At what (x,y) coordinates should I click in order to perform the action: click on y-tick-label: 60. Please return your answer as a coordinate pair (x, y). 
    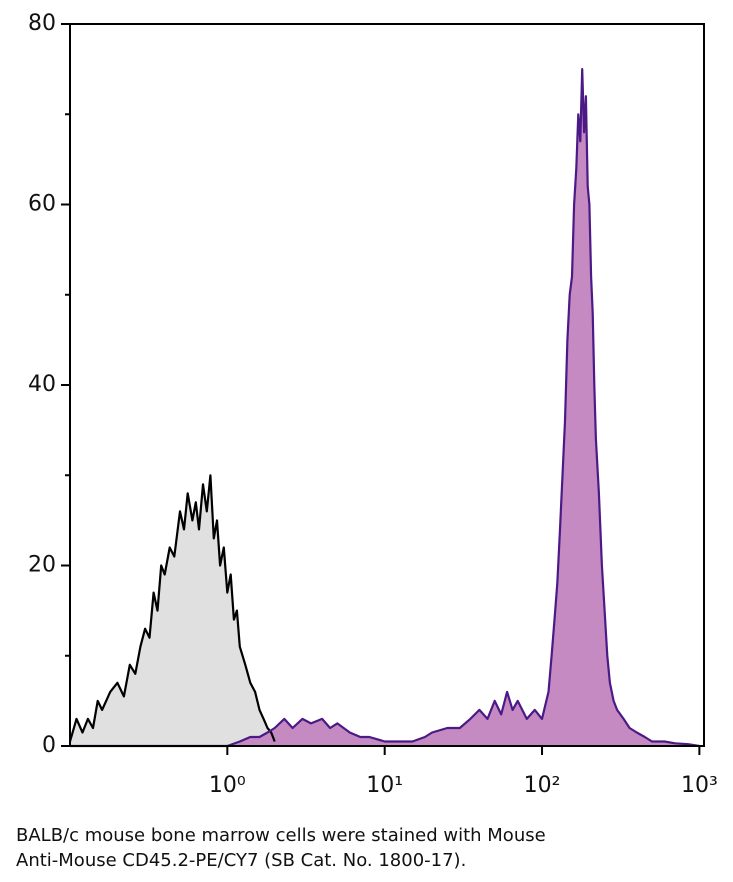
    Looking at the image, I should click on (42, 204).